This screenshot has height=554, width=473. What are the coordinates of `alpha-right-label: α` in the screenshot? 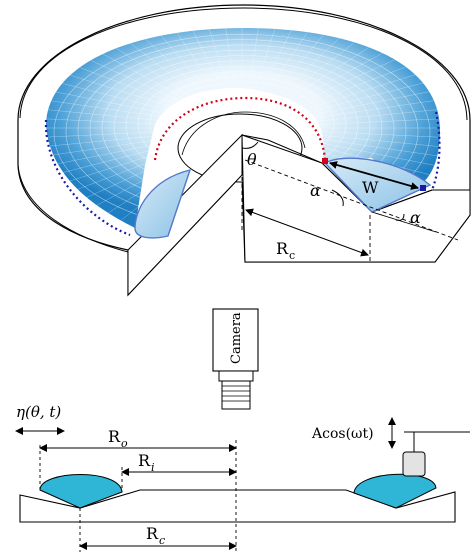 It's located at (415, 217).